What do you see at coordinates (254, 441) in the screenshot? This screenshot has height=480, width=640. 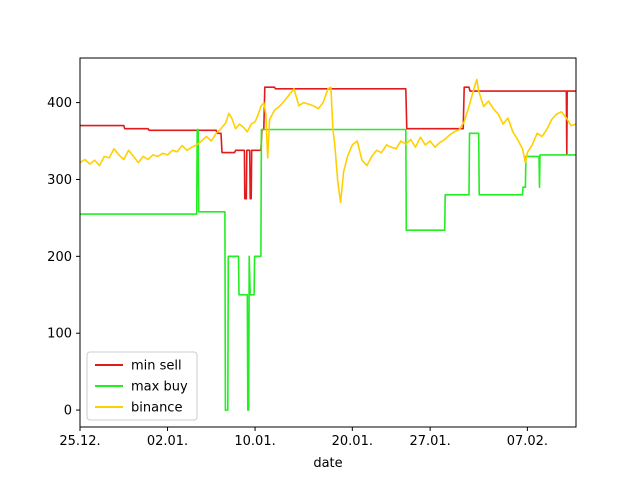 I see `x-tick-label: 10.01.` at bounding box center [254, 441].